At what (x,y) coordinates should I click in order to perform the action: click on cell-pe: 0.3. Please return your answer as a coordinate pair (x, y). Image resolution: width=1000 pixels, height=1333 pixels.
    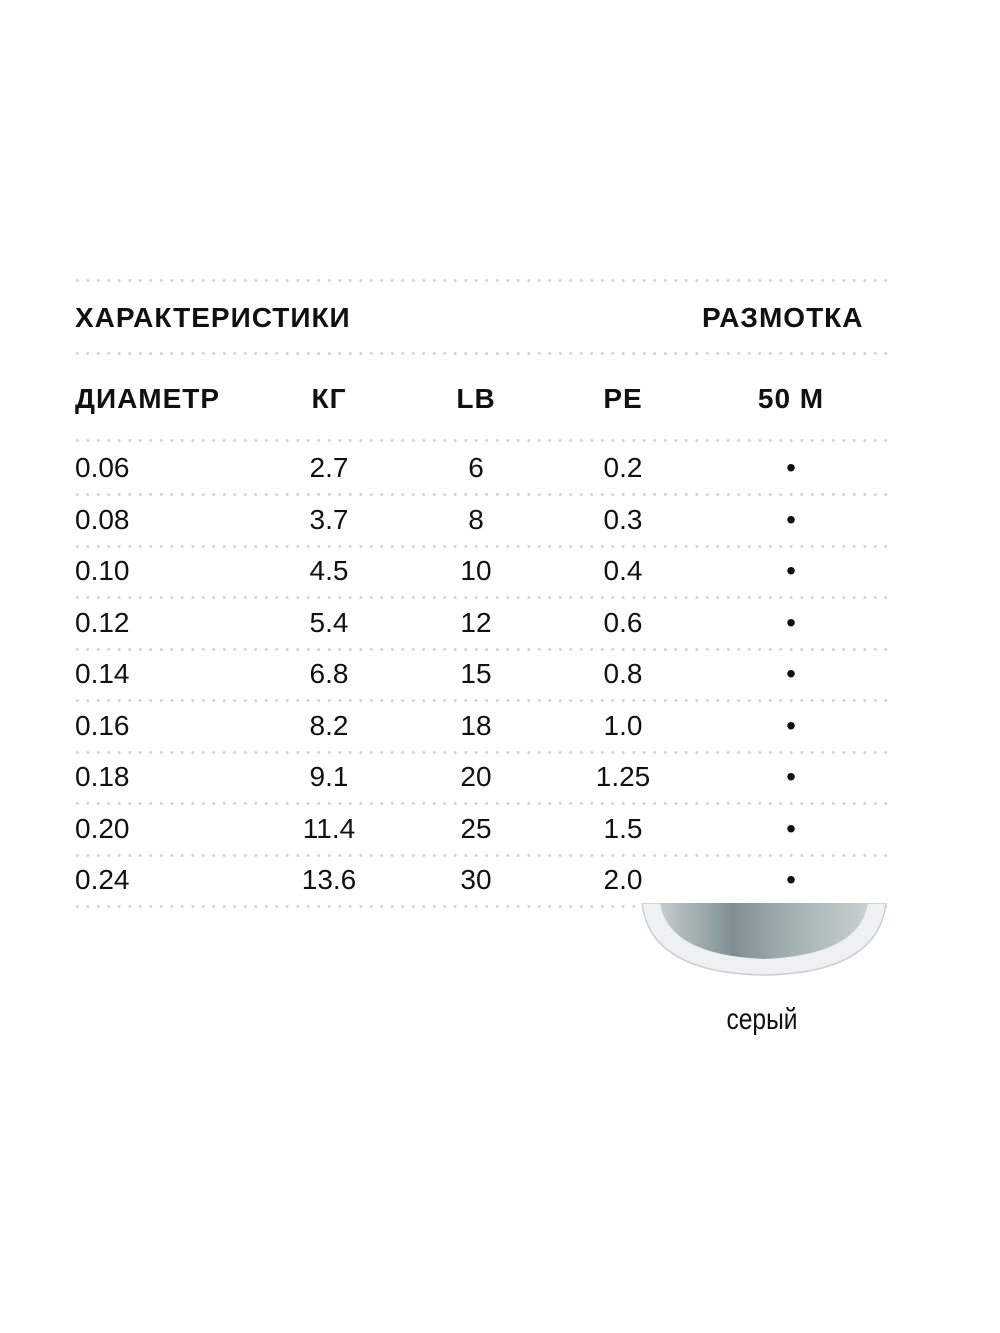
    Looking at the image, I should click on (623, 519).